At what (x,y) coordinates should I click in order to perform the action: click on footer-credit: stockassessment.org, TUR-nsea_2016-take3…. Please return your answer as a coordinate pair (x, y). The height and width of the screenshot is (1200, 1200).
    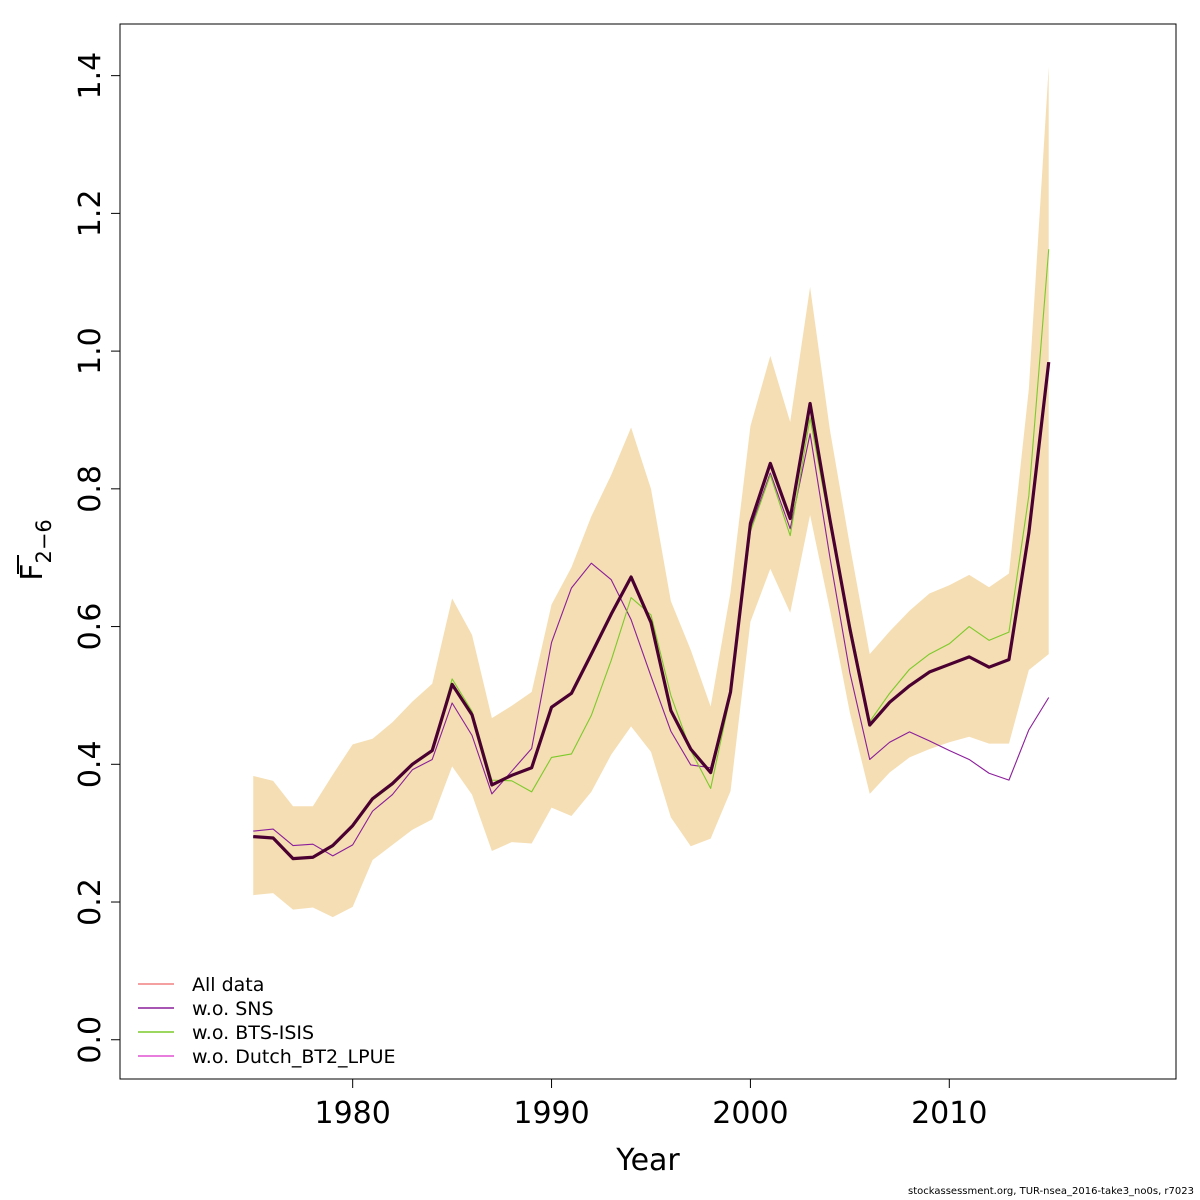
    Looking at the image, I should click on (1051, 1191).